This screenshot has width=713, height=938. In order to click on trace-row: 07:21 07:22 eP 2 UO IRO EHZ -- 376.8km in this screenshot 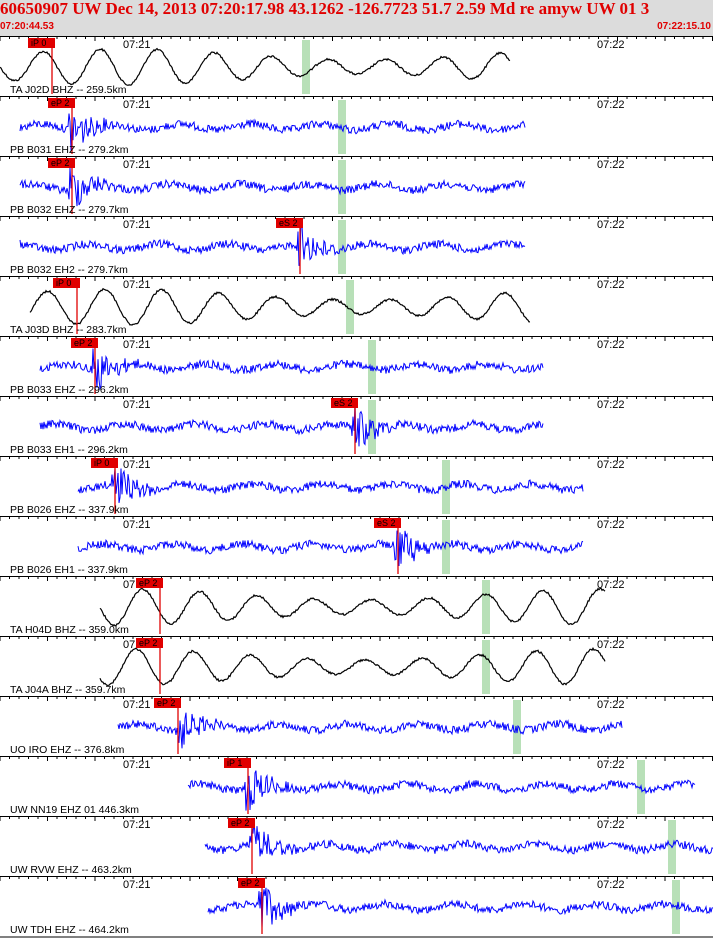, I will do `click(356, 726)`.